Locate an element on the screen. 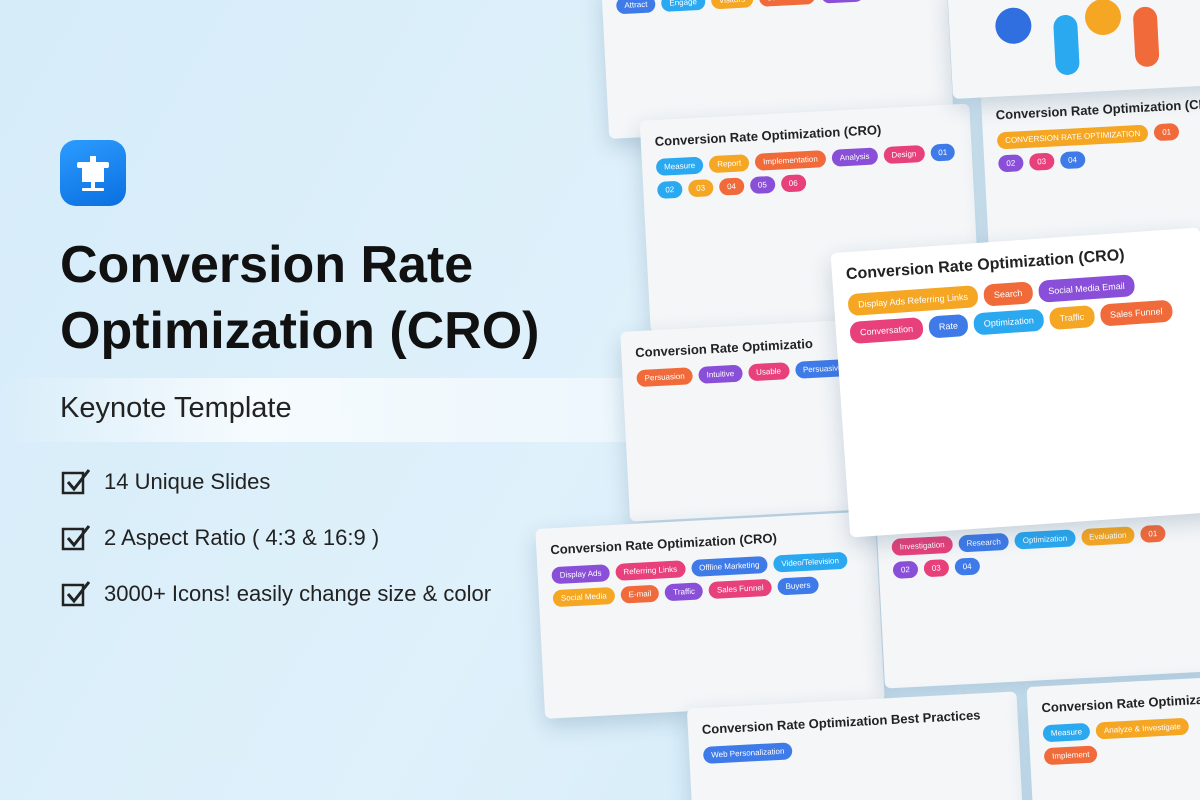  slide-title: Conversion Rate Optimization (CR is located at coordinates (1097, 109).